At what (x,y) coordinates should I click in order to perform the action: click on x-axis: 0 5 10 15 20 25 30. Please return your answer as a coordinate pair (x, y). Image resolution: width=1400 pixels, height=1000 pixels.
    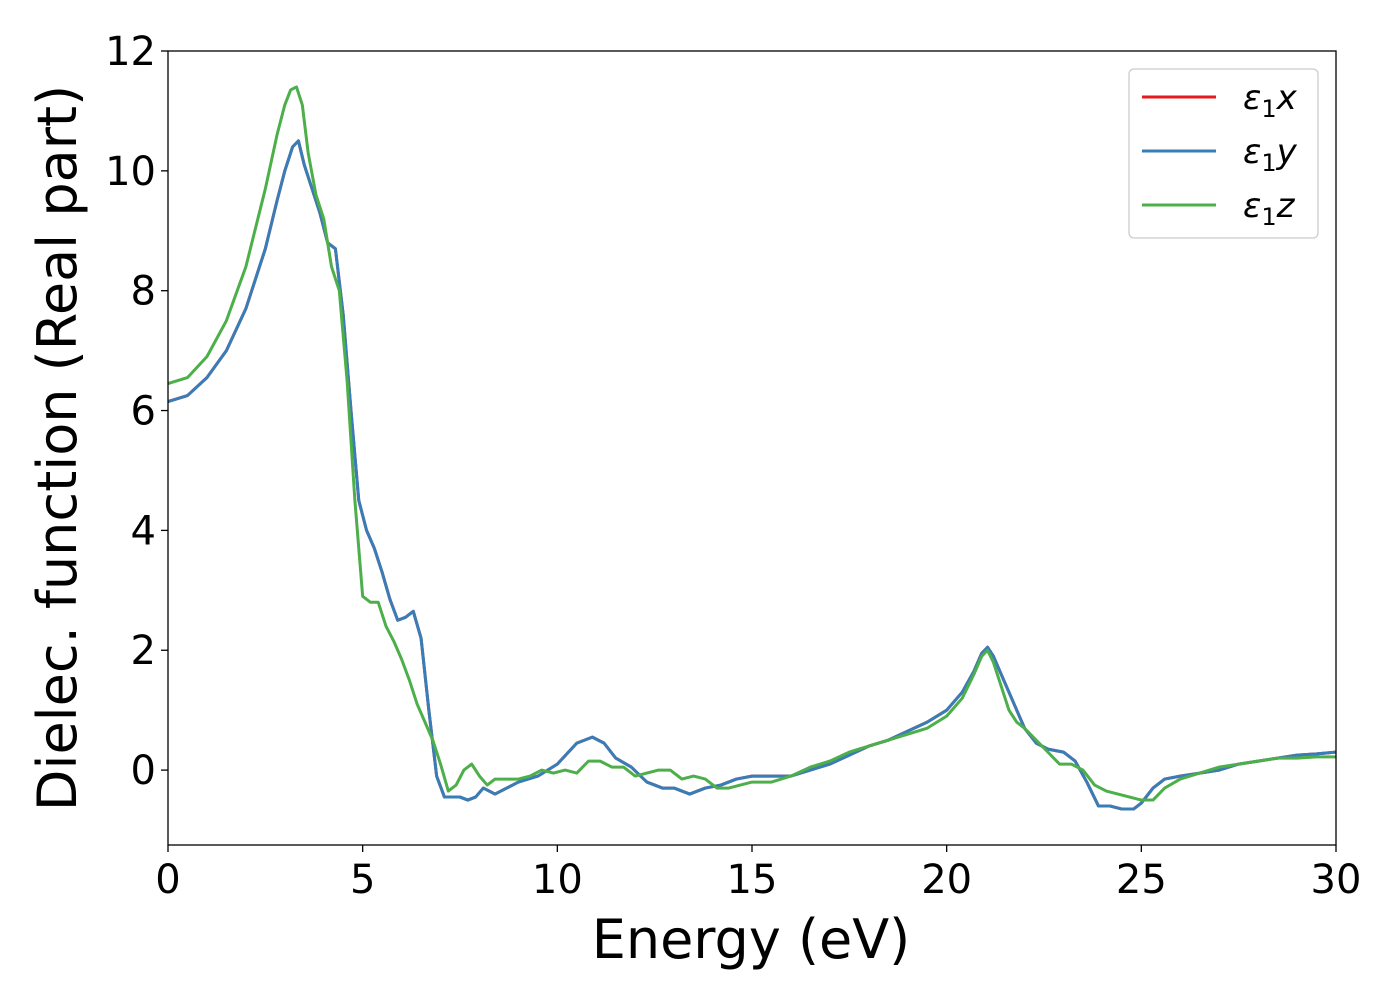
    Looking at the image, I should click on (758, 874).